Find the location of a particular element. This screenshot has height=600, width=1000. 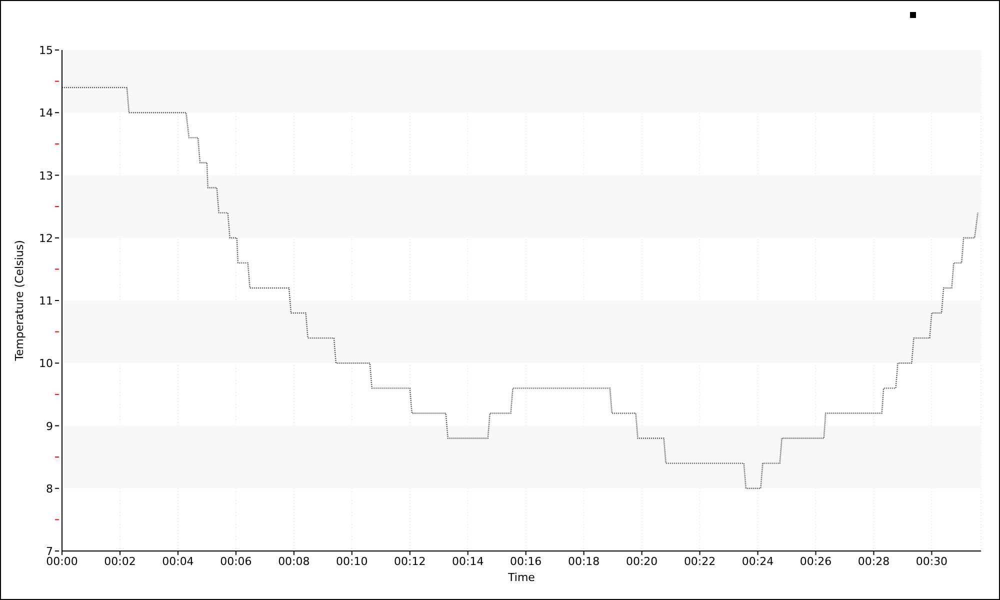

y-tick-label: 12 is located at coordinates (46, 238).